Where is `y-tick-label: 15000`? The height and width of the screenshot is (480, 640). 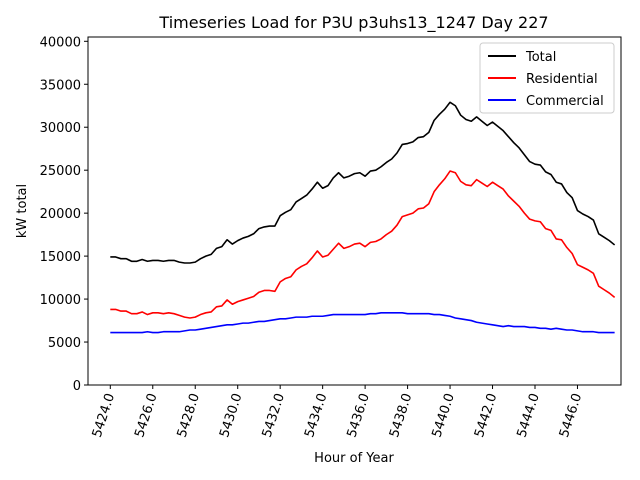
y-tick-label: 15000 is located at coordinates (60, 257).